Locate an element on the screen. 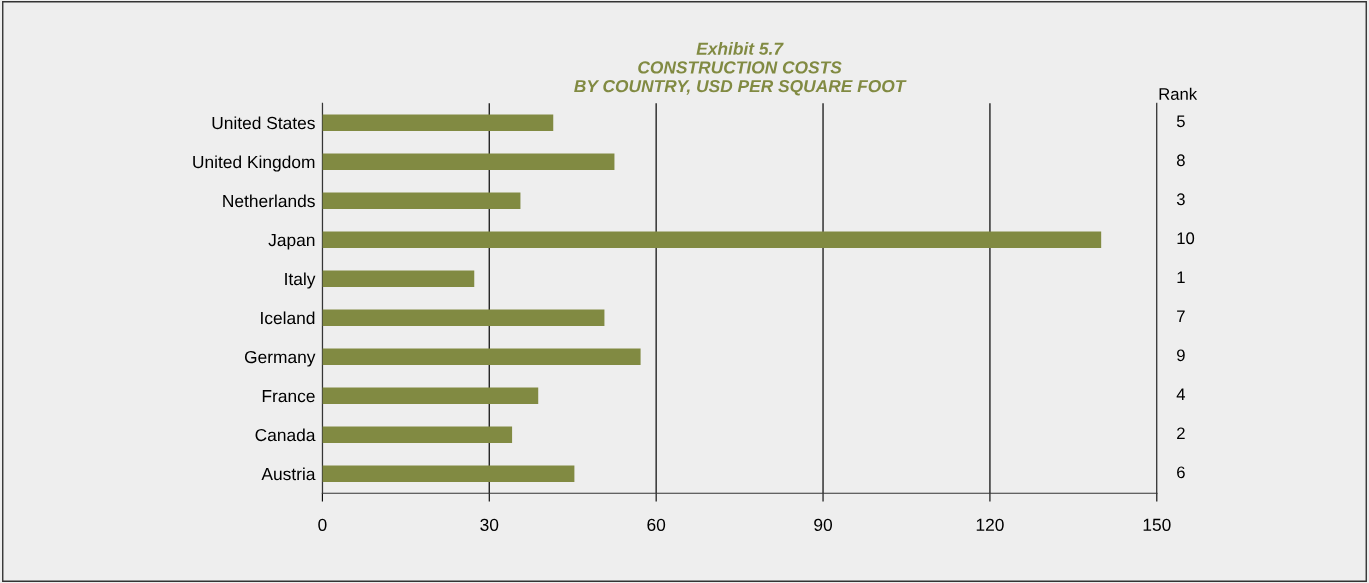  text: 3 is located at coordinates (1180, 199).